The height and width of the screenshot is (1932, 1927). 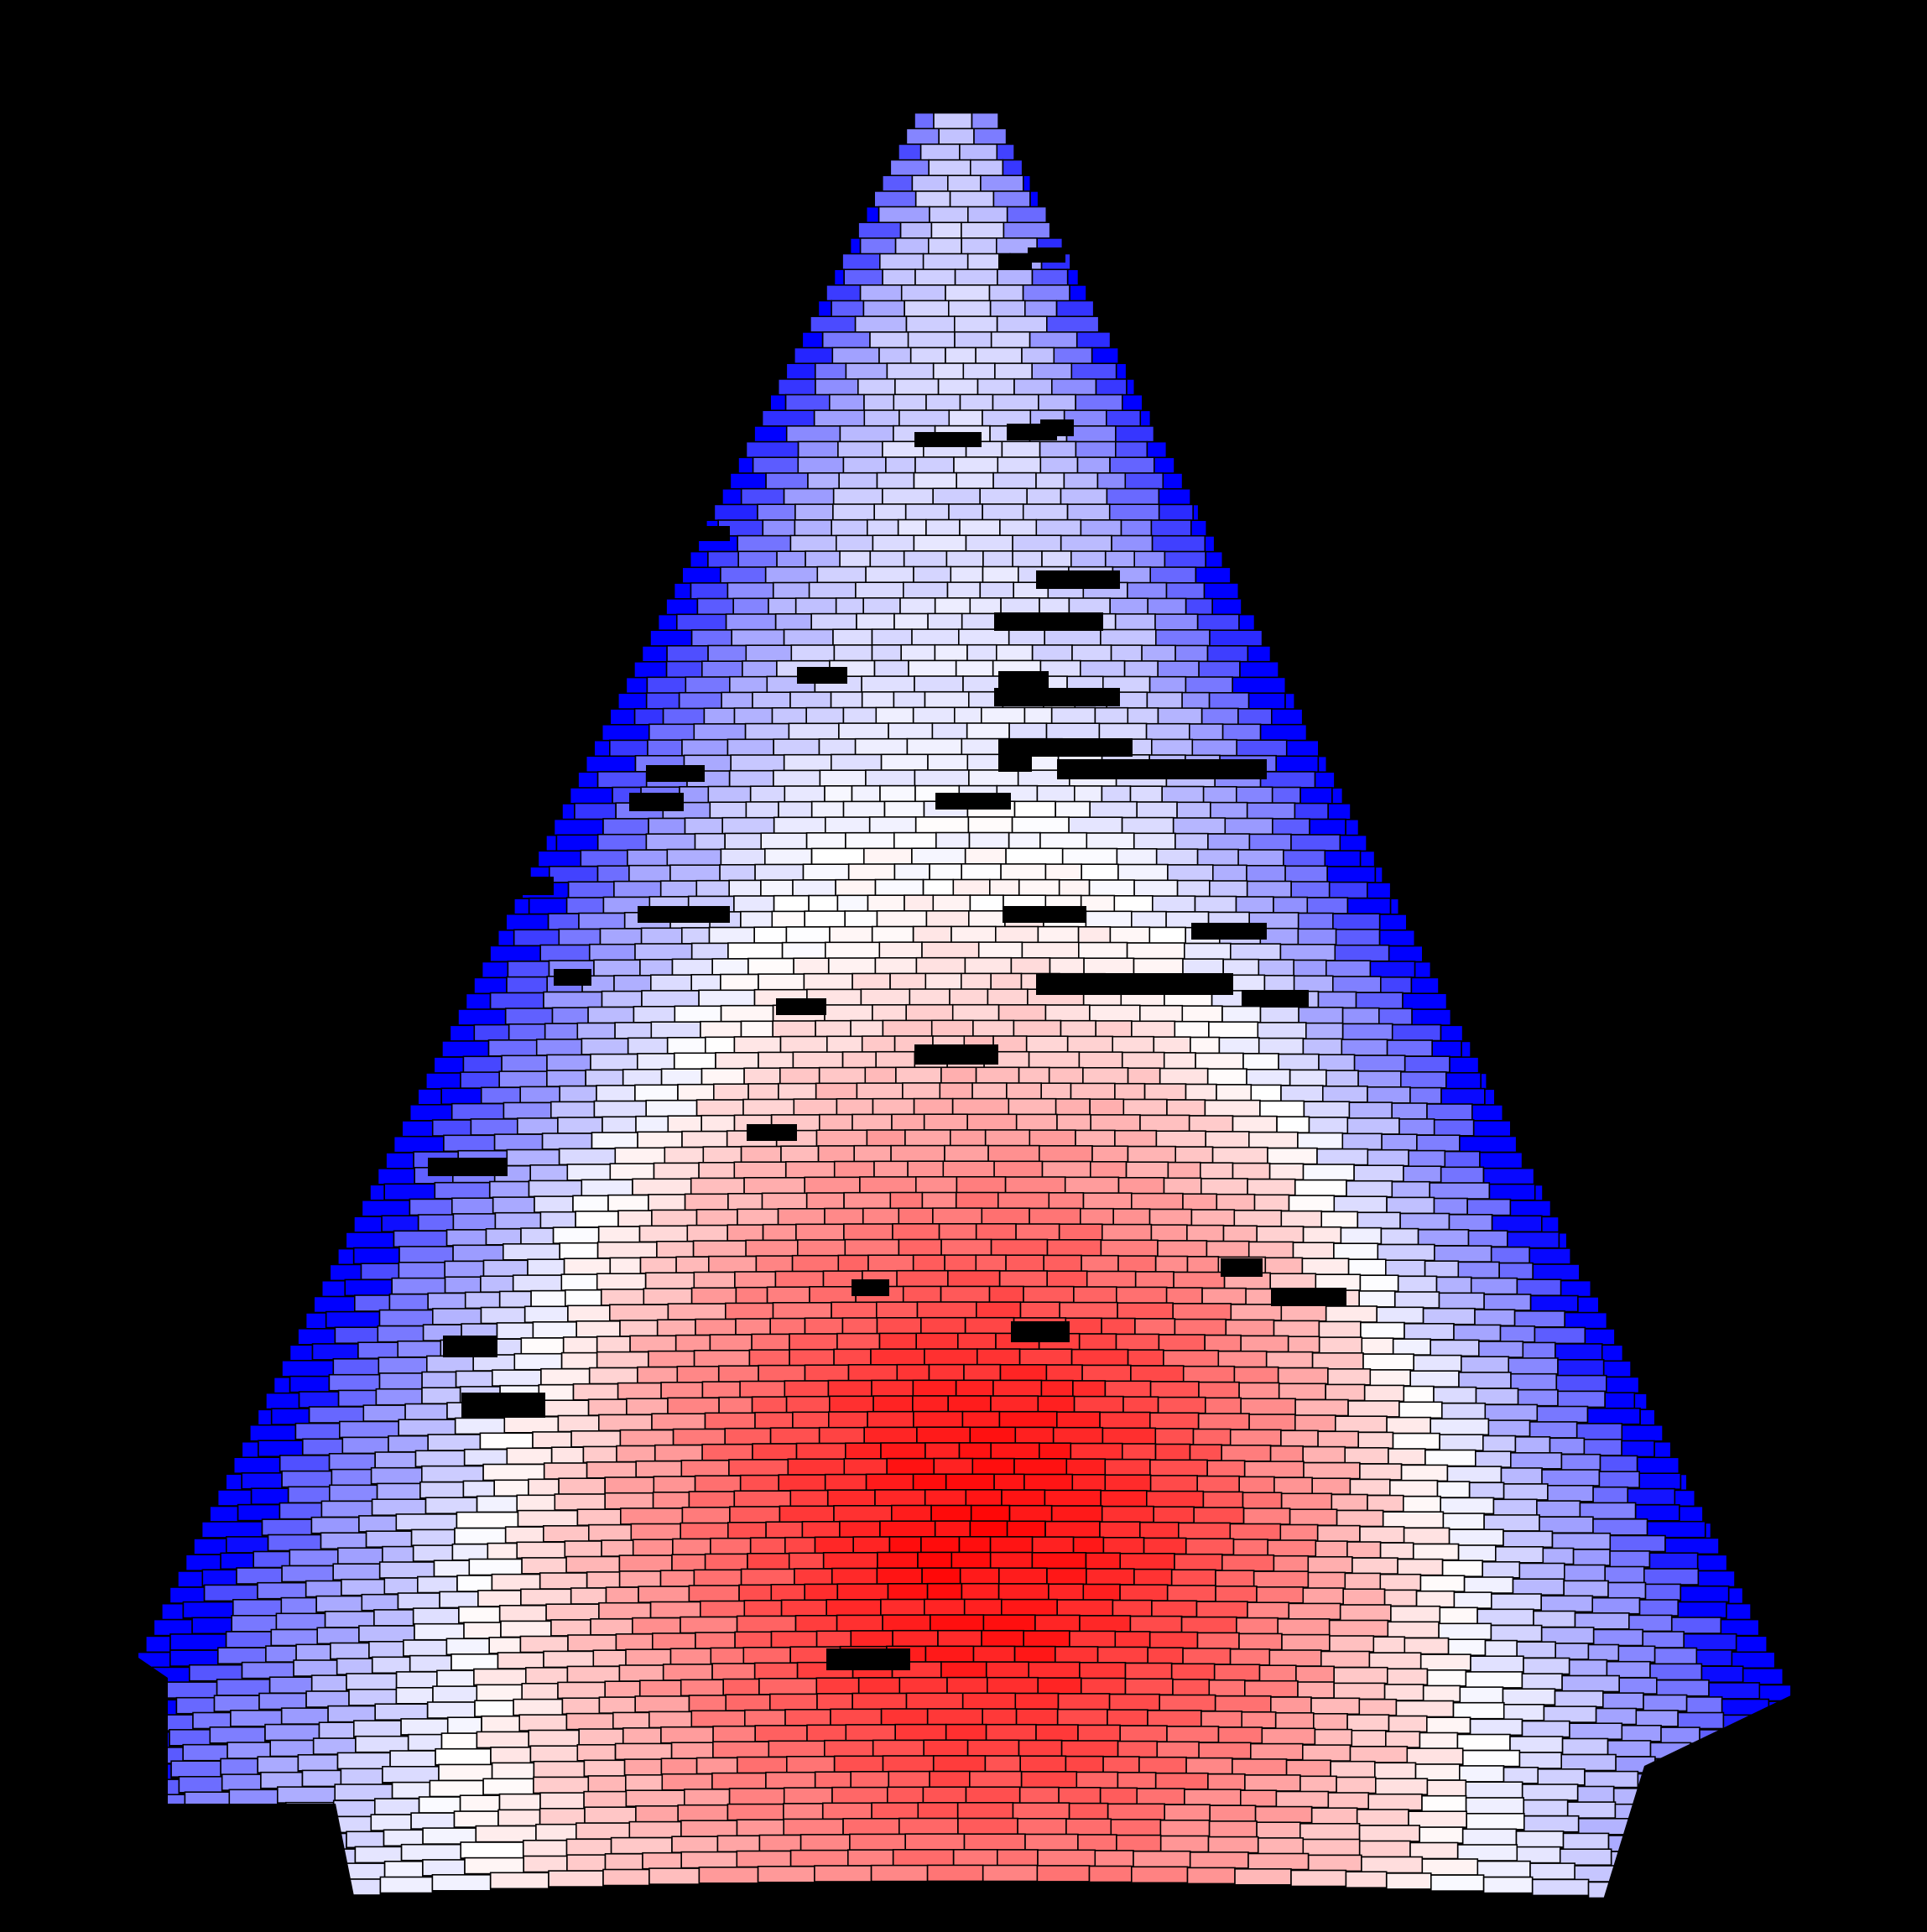 I want to click on missing-cell, so click(x=572, y=977).